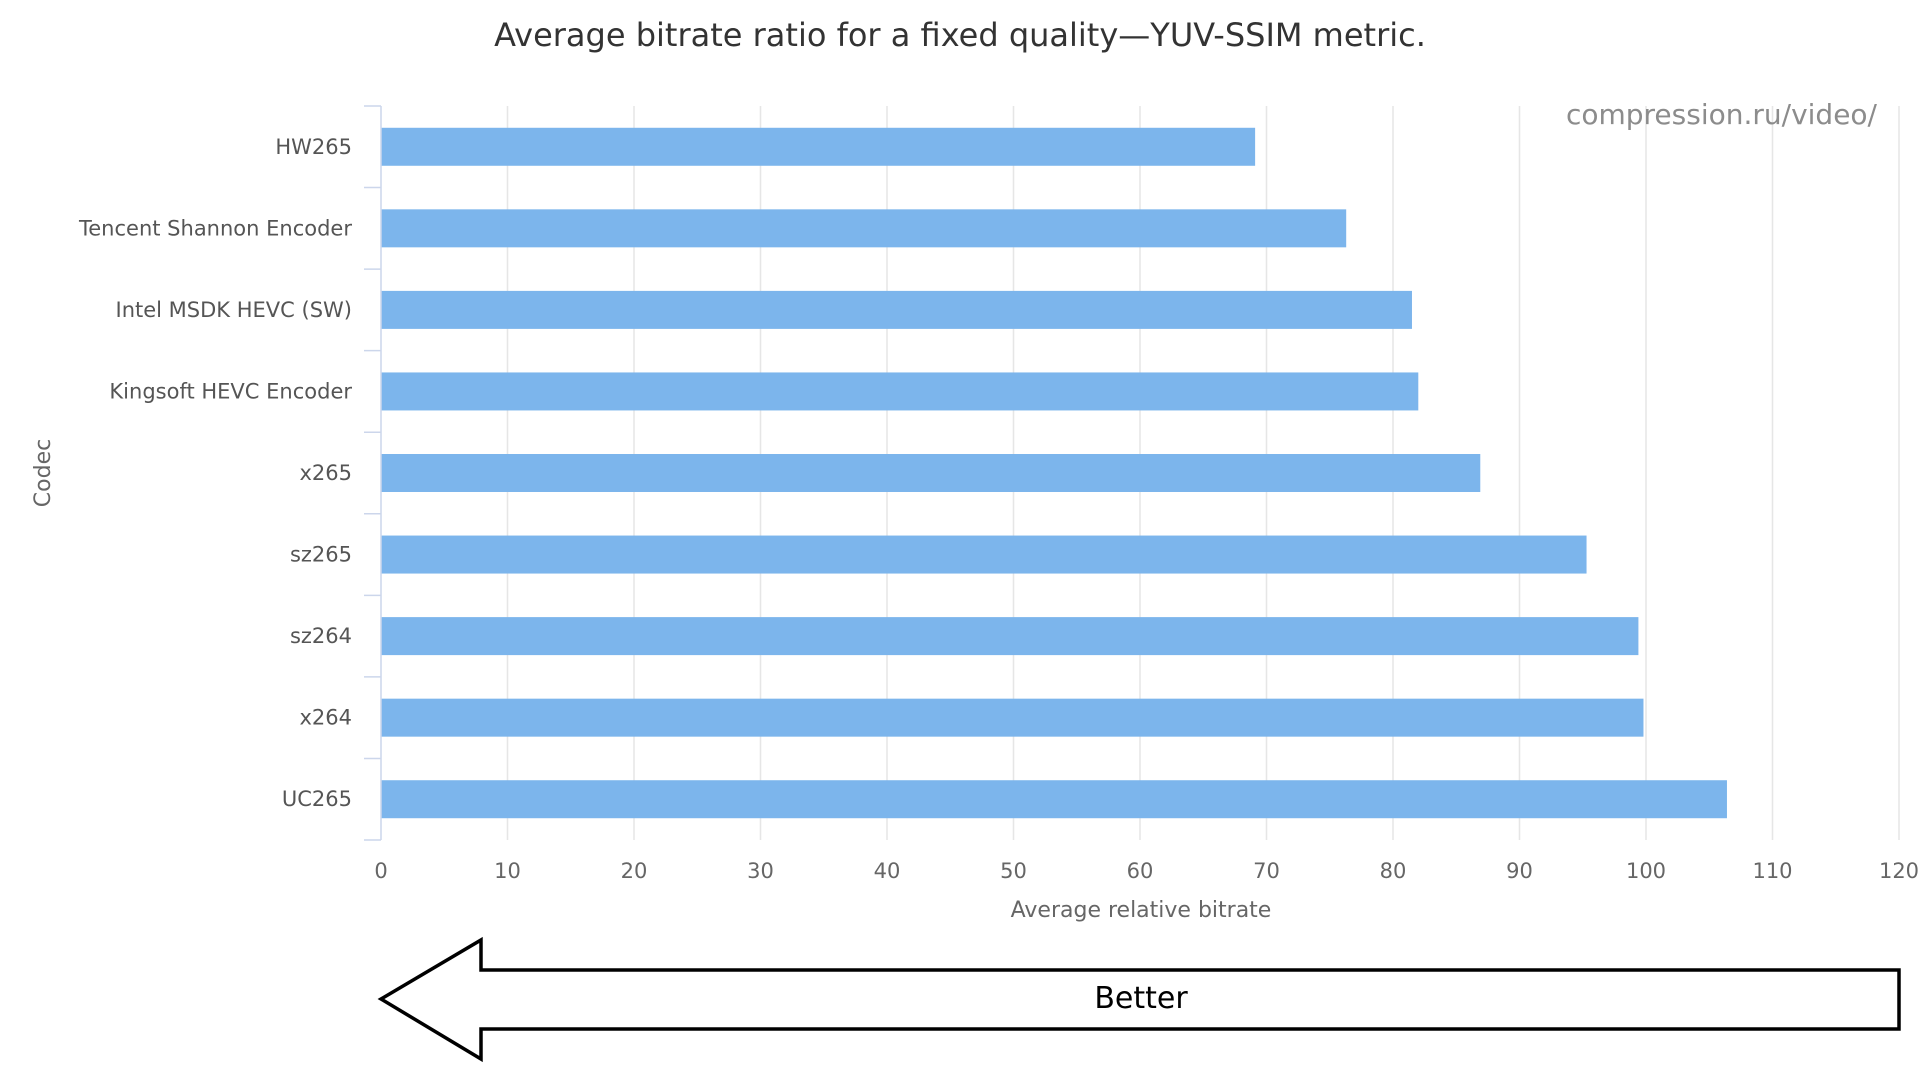  What do you see at coordinates (1010, 636) in the screenshot?
I see `bar-sz264` at bounding box center [1010, 636].